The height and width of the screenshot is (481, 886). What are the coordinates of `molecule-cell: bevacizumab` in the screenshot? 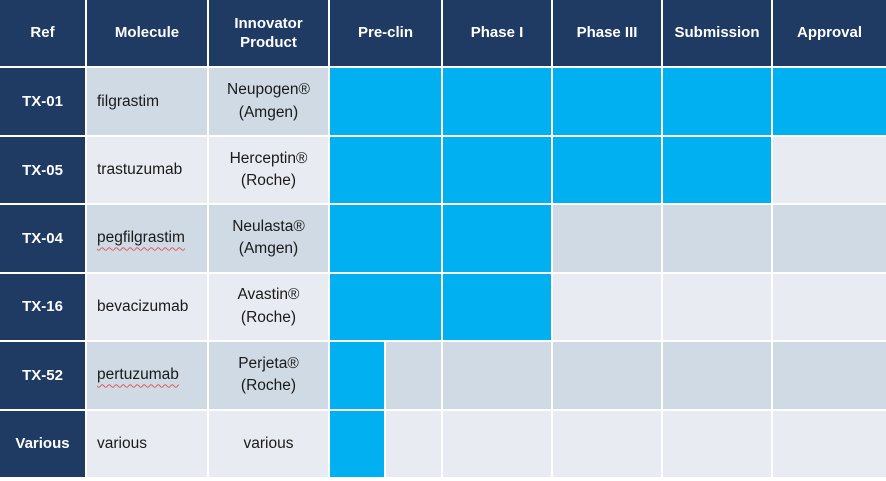 It's located at (147, 307).